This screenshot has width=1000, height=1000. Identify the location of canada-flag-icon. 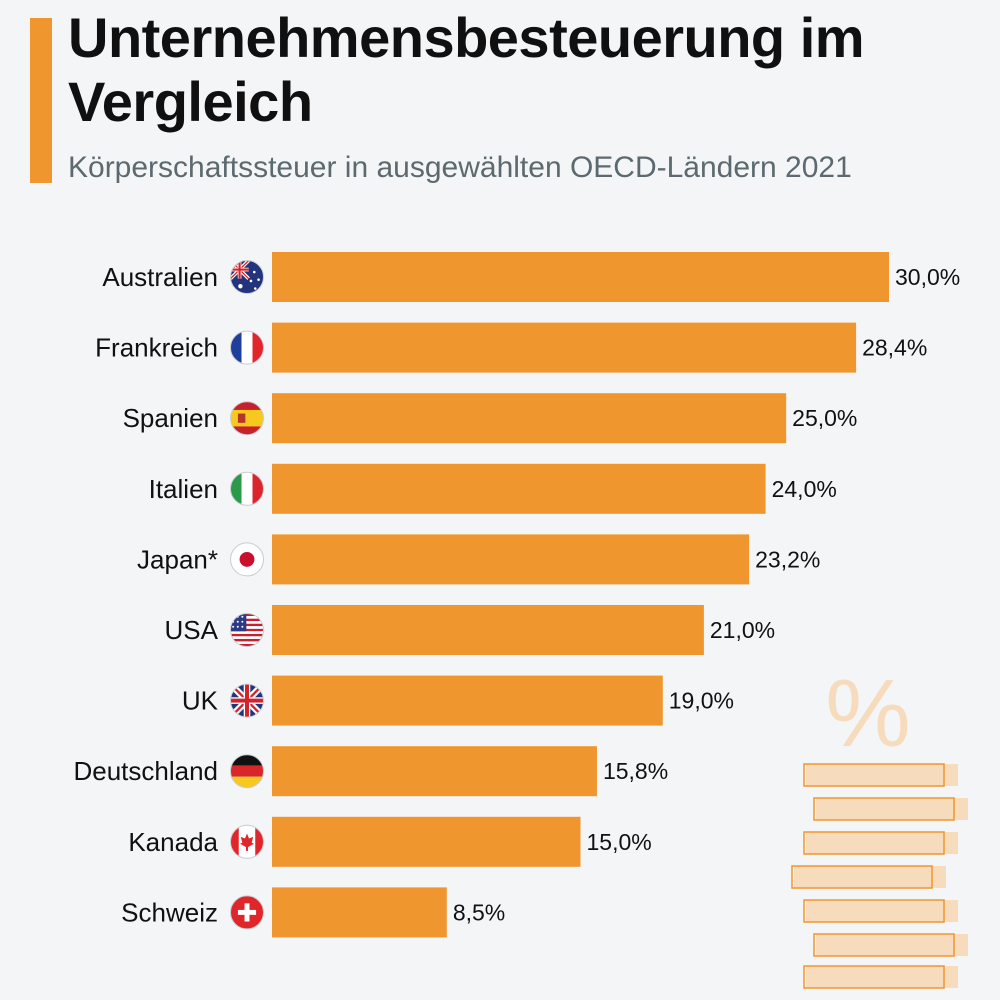
(247, 841).